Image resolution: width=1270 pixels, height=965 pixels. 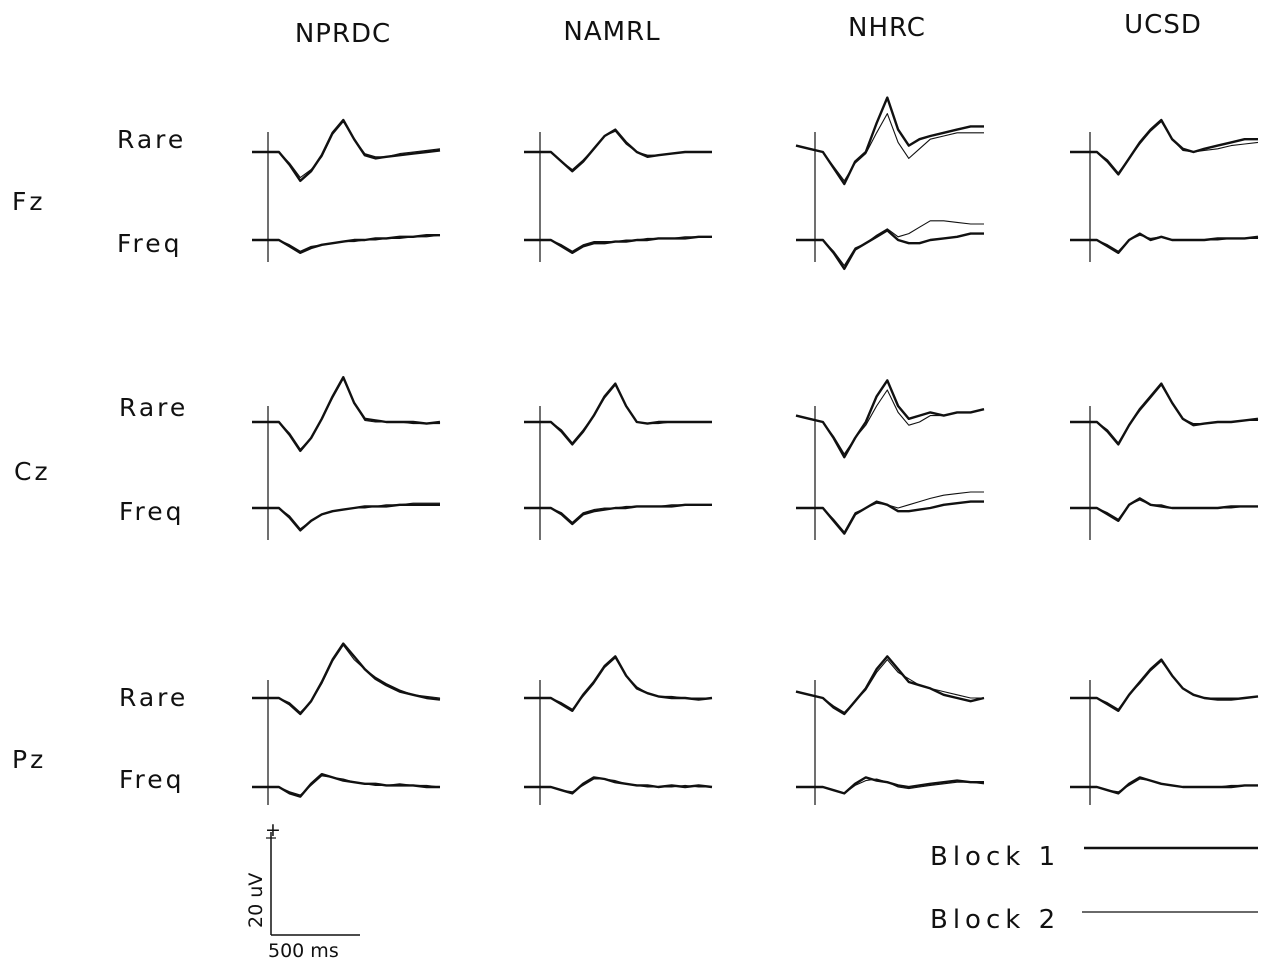 I want to click on erp-trace-nprdc-cz-freq-block2, so click(x=346, y=516).